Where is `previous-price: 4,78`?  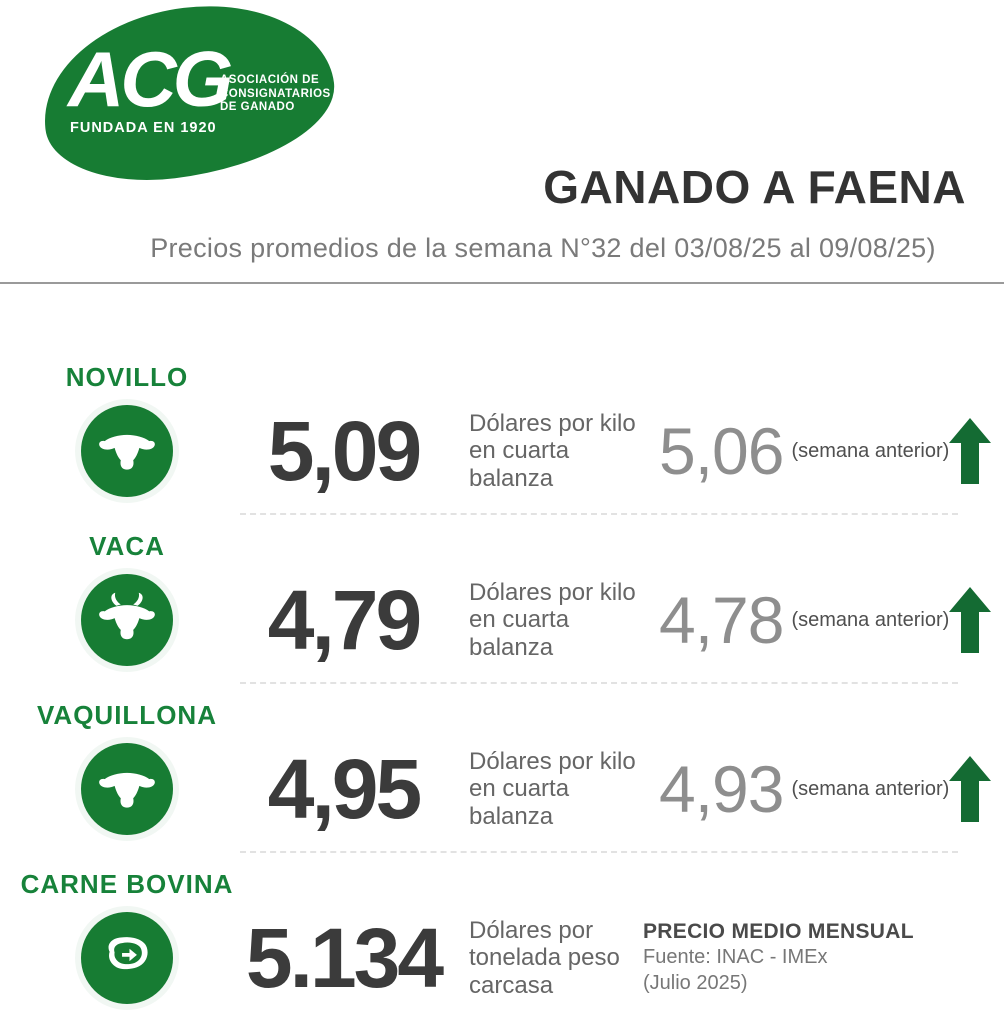 previous-price: 4,78 is located at coordinates (721, 620).